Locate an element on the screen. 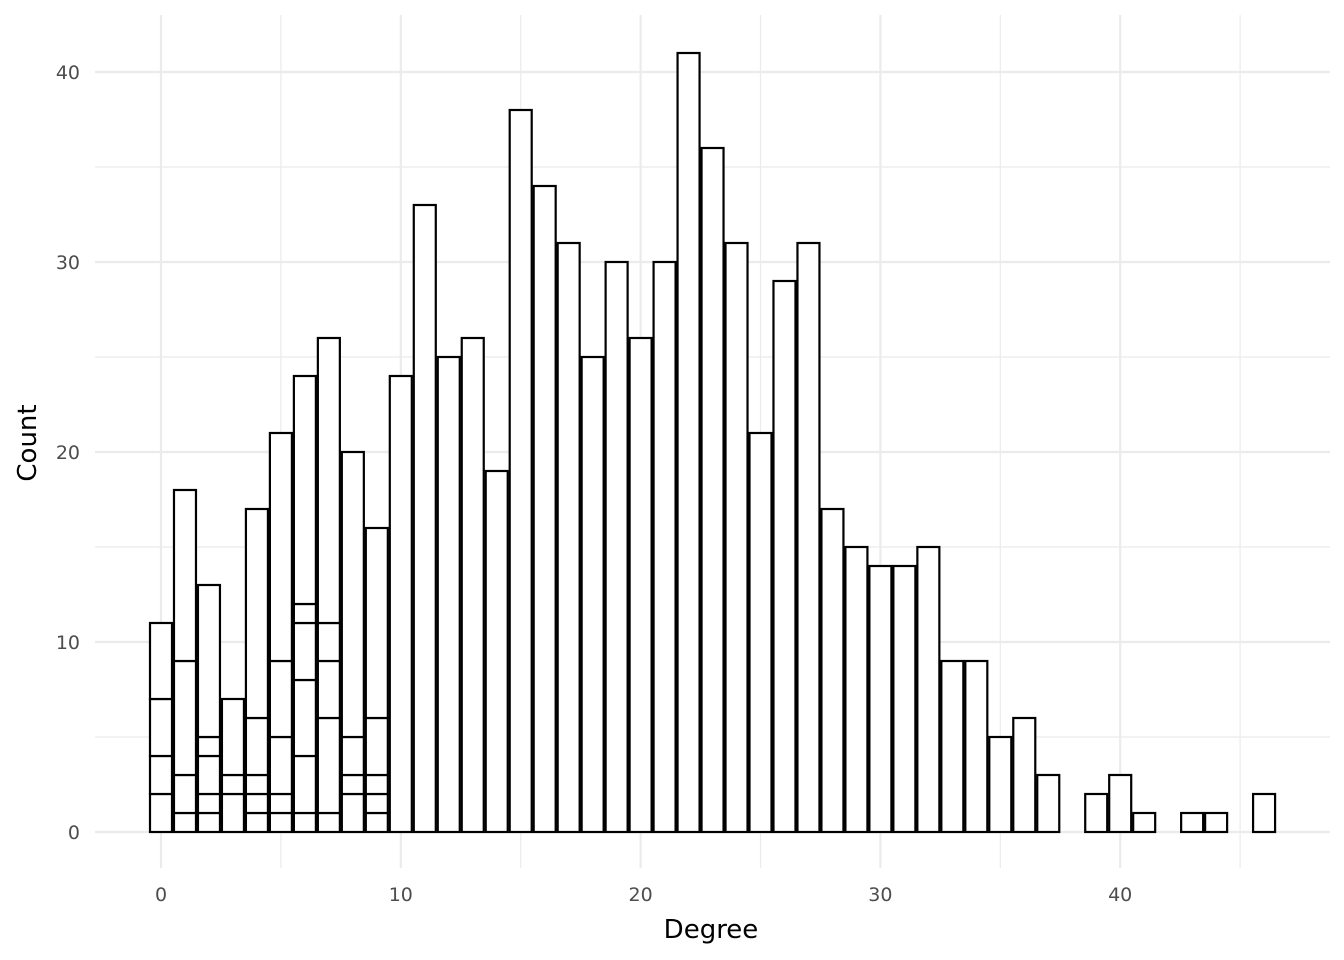 The image size is (1344, 960). y-tick-label: 40 is located at coordinates (68, 73).